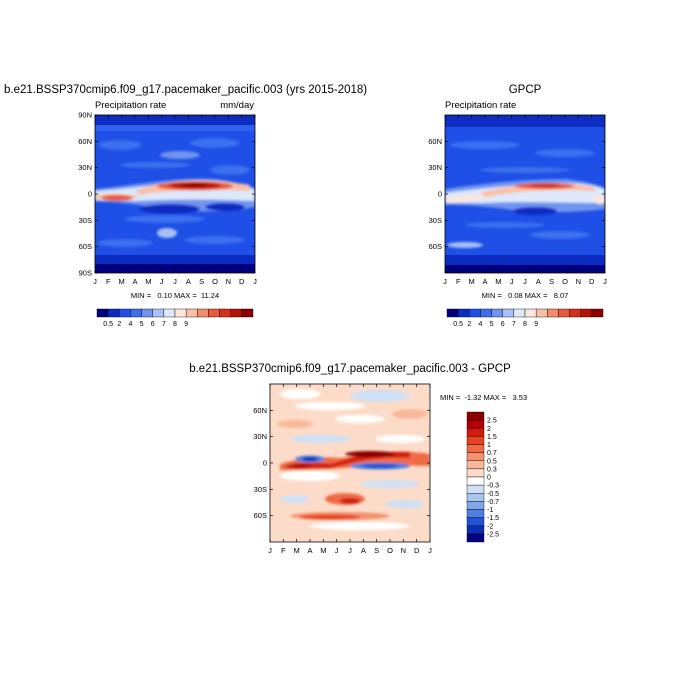  What do you see at coordinates (130, 105) in the screenshot?
I see `panel-model-left-label: Precipitation rate` at bounding box center [130, 105].